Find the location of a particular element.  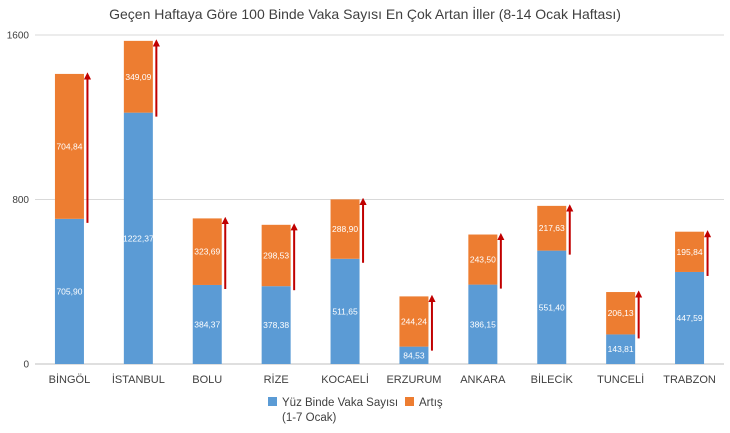

data-label-increase: 288,90 is located at coordinates (345, 229).